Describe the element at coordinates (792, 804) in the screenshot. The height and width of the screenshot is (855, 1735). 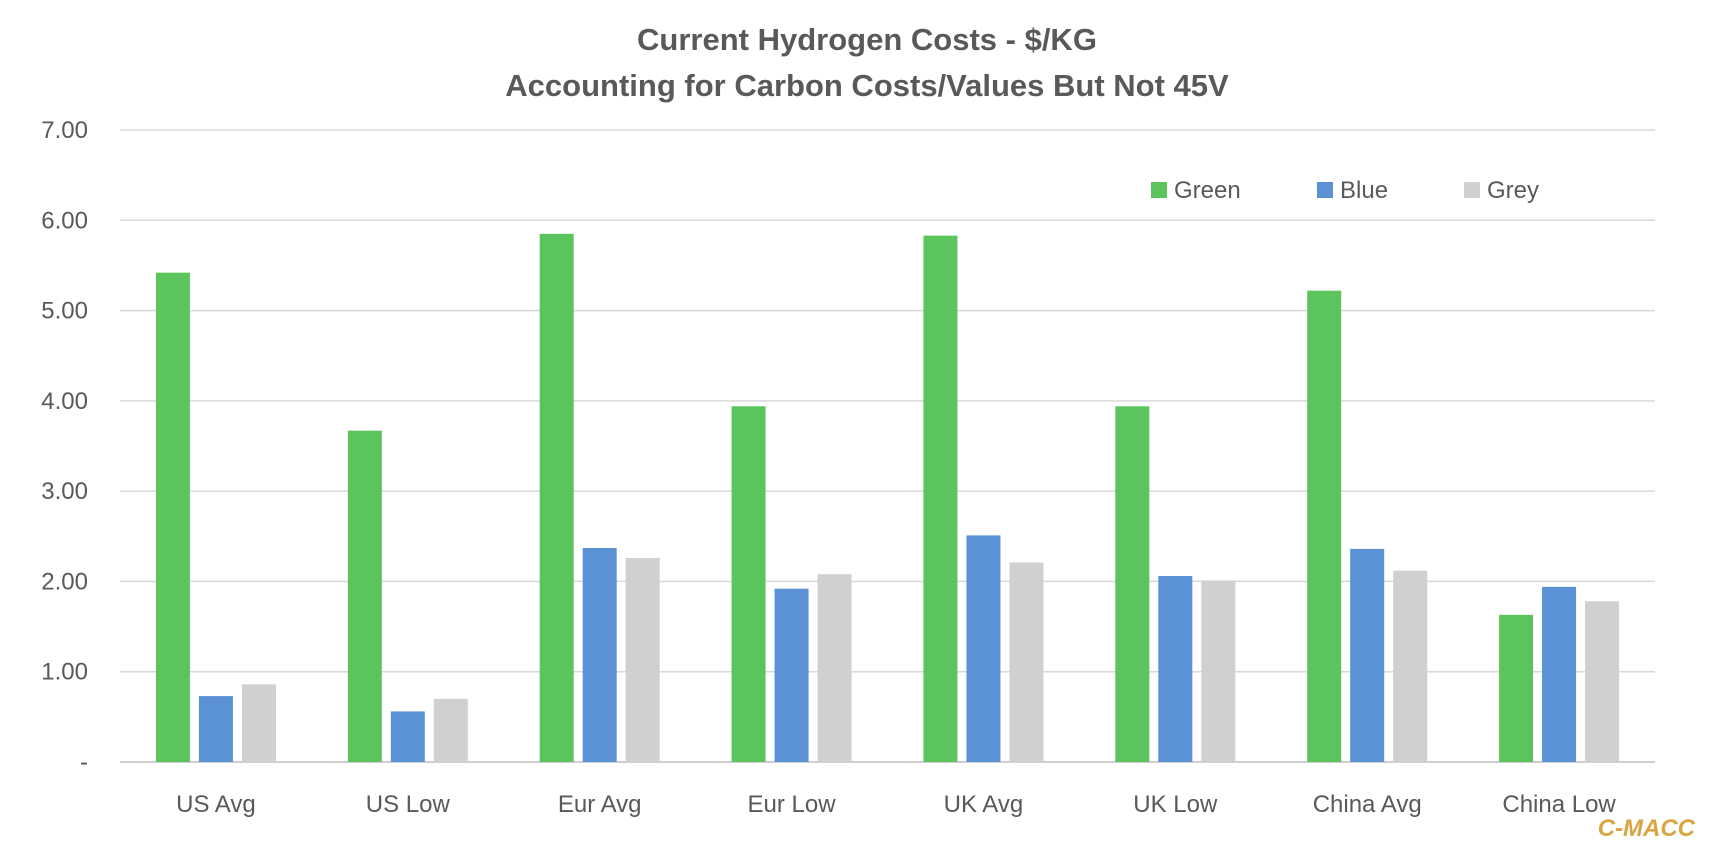
I see `x-tick-label: Eur Low` at that location.